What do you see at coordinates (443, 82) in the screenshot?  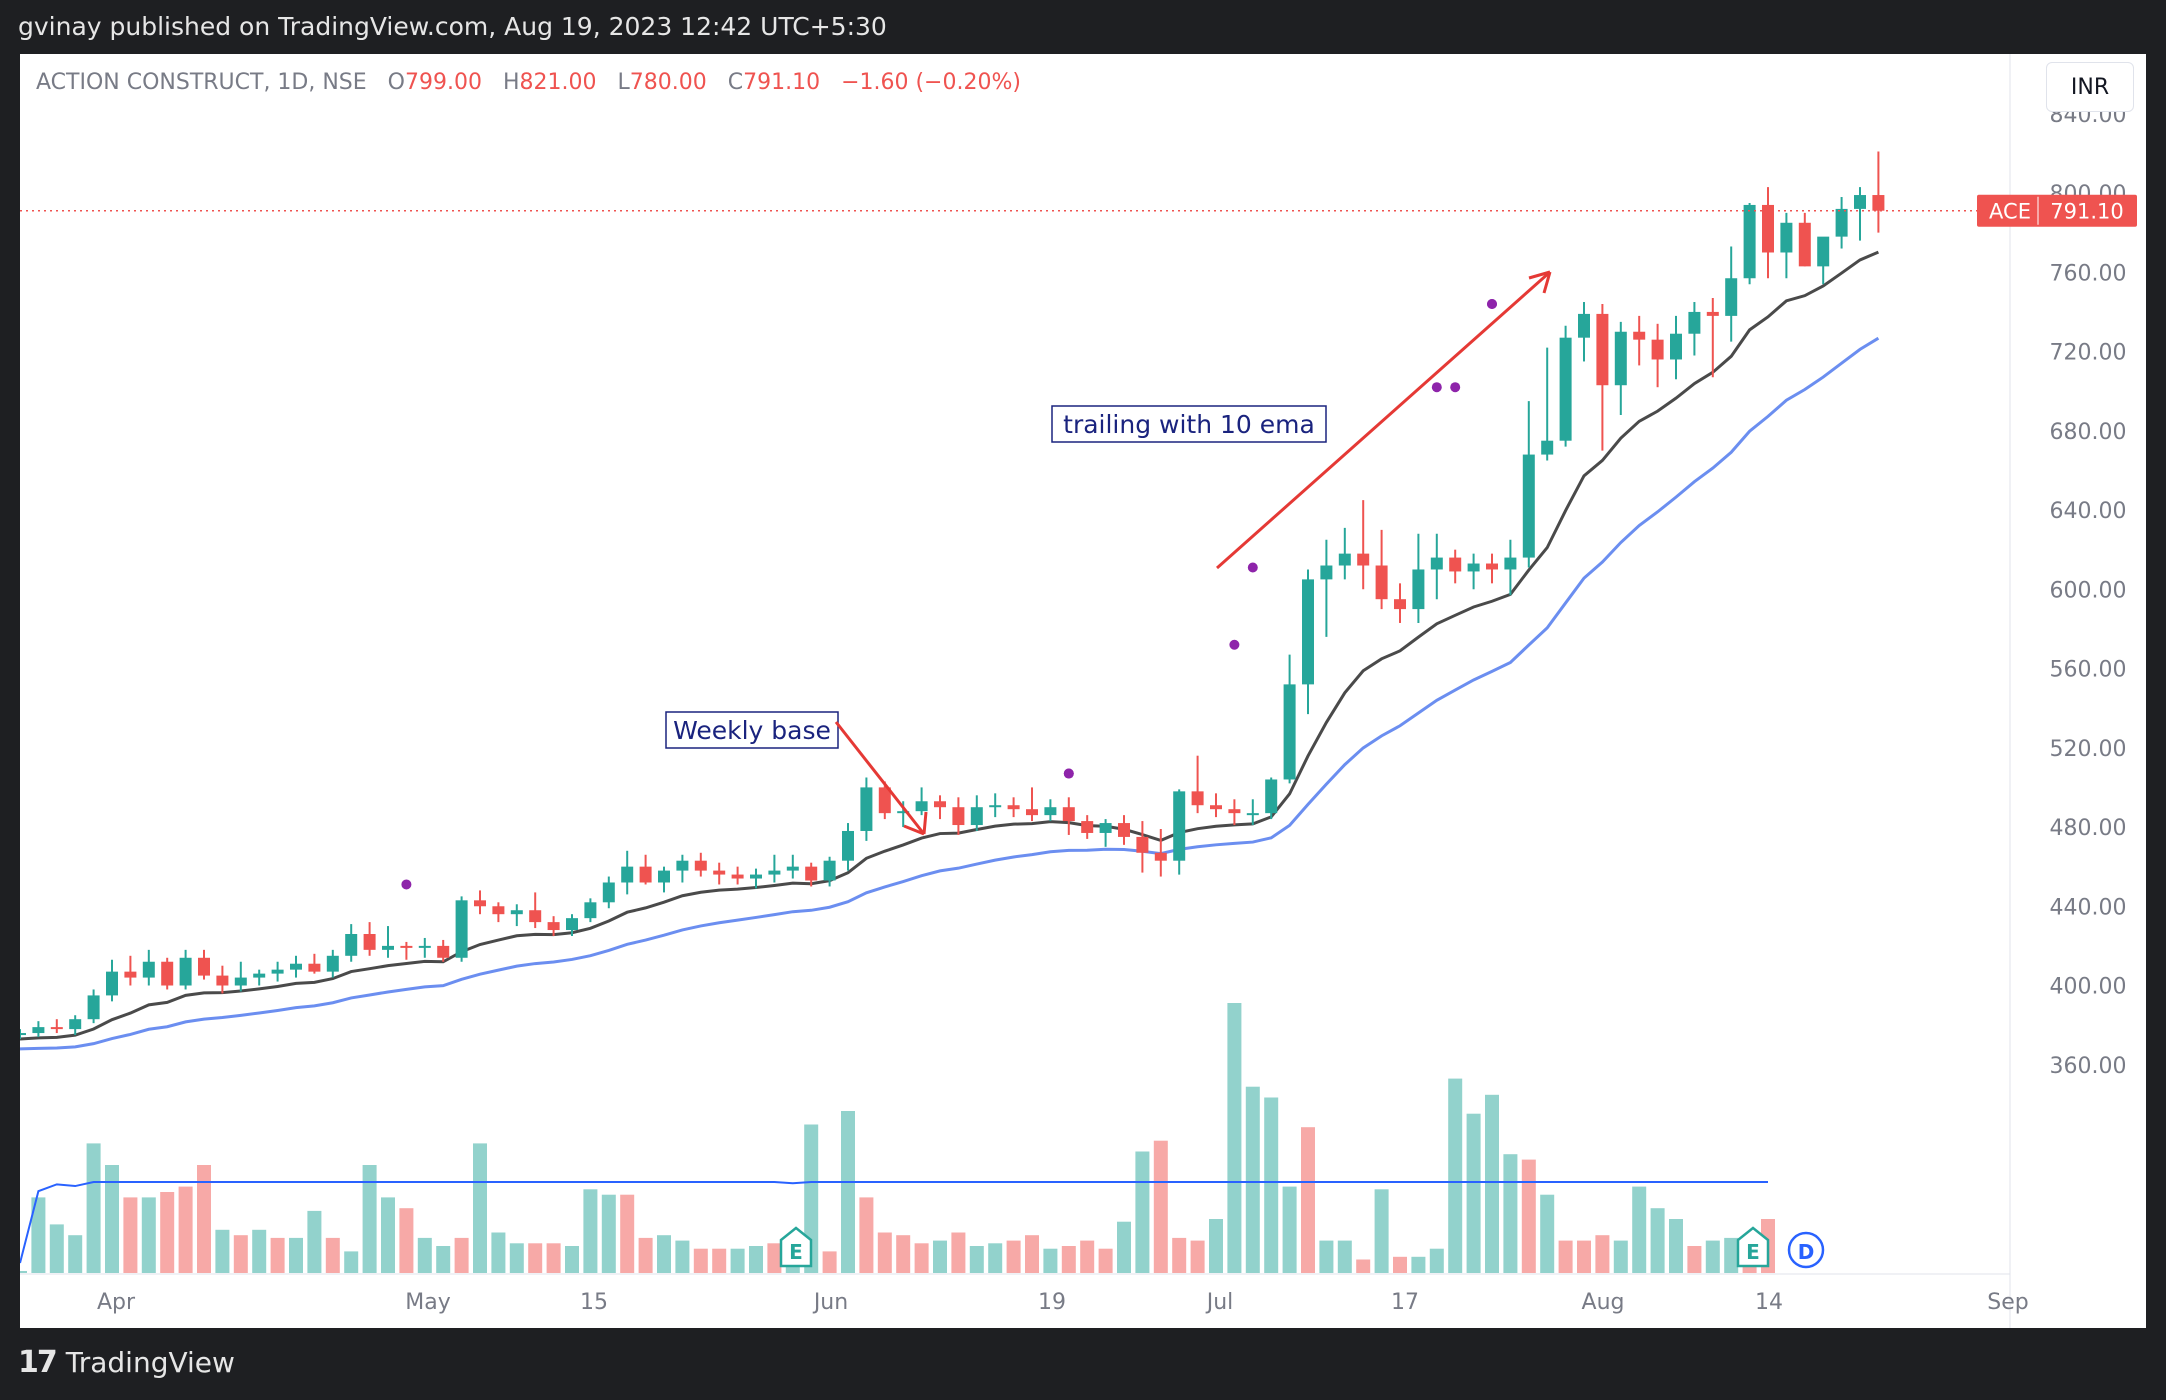 I see `open-value: 799.00` at bounding box center [443, 82].